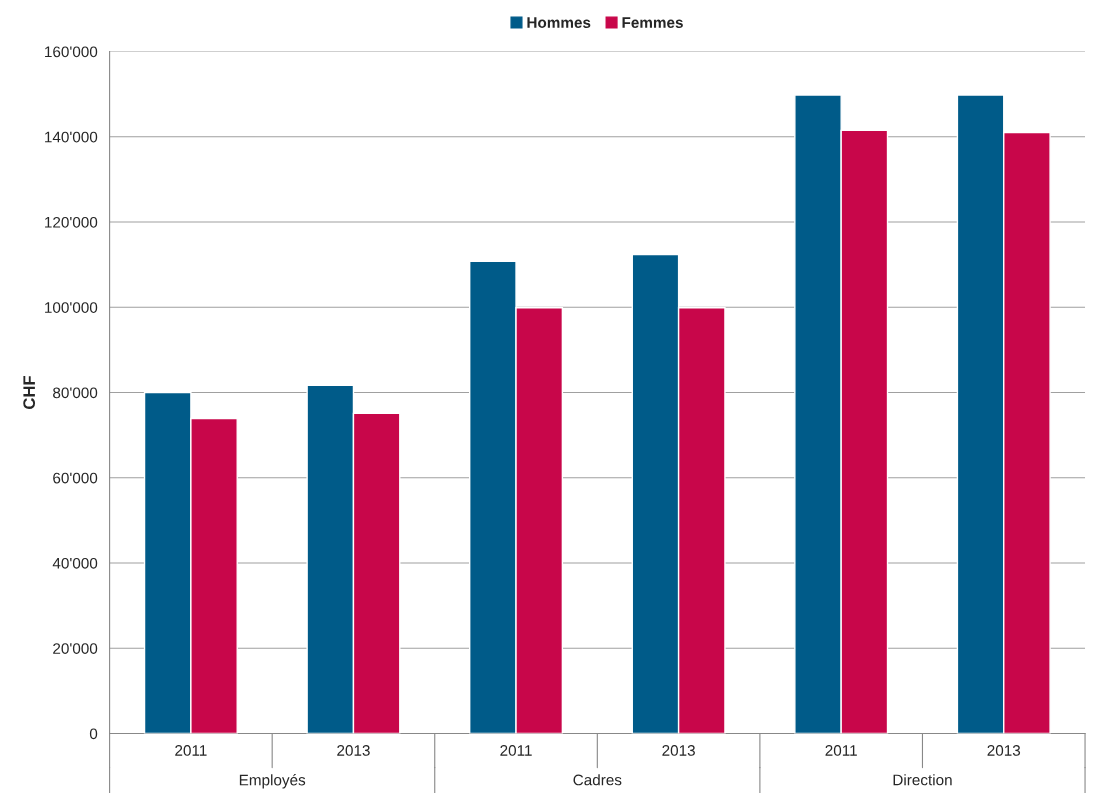 The width and height of the screenshot is (1096, 793). What do you see at coordinates (272, 781) in the screenshot?
I see `text: Employés` at bounding box center [272, 781].